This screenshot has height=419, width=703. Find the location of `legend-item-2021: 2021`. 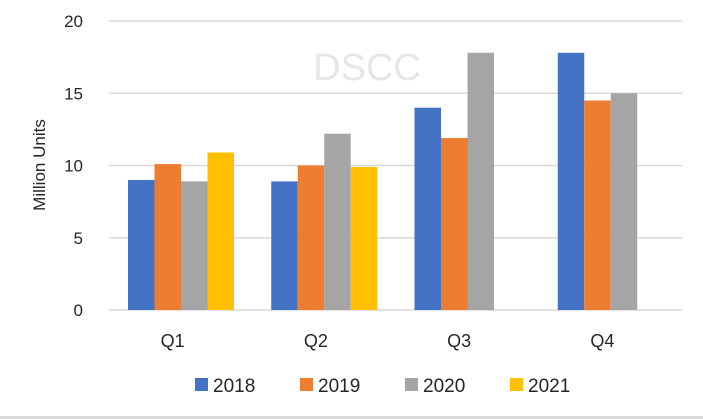

legend-item-2021: 2021 is located at coordinates (540, 386).